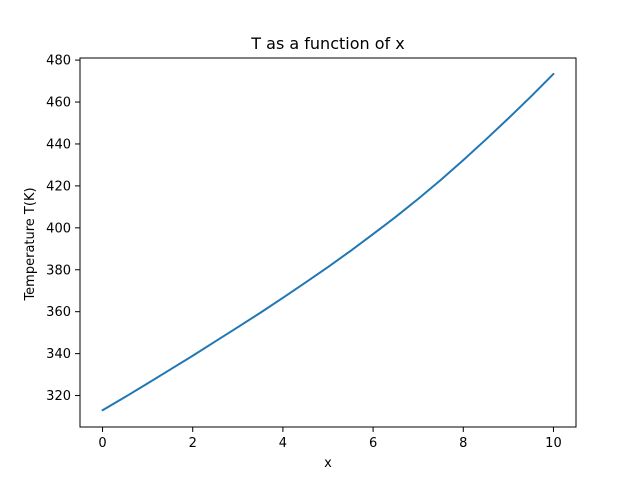 The width and height of the screenshot is (640, 480). What do you see at coordinates (58, 312) in the screenshot?
I see `y-tick-label: 360` at bounding box center [58, 312].